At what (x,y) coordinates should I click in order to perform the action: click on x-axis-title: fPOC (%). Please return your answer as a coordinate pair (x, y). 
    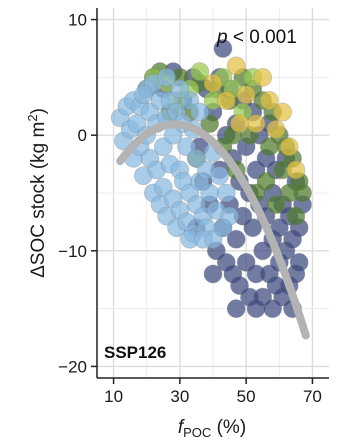
    Looking at the image, I should click on (212, 428).